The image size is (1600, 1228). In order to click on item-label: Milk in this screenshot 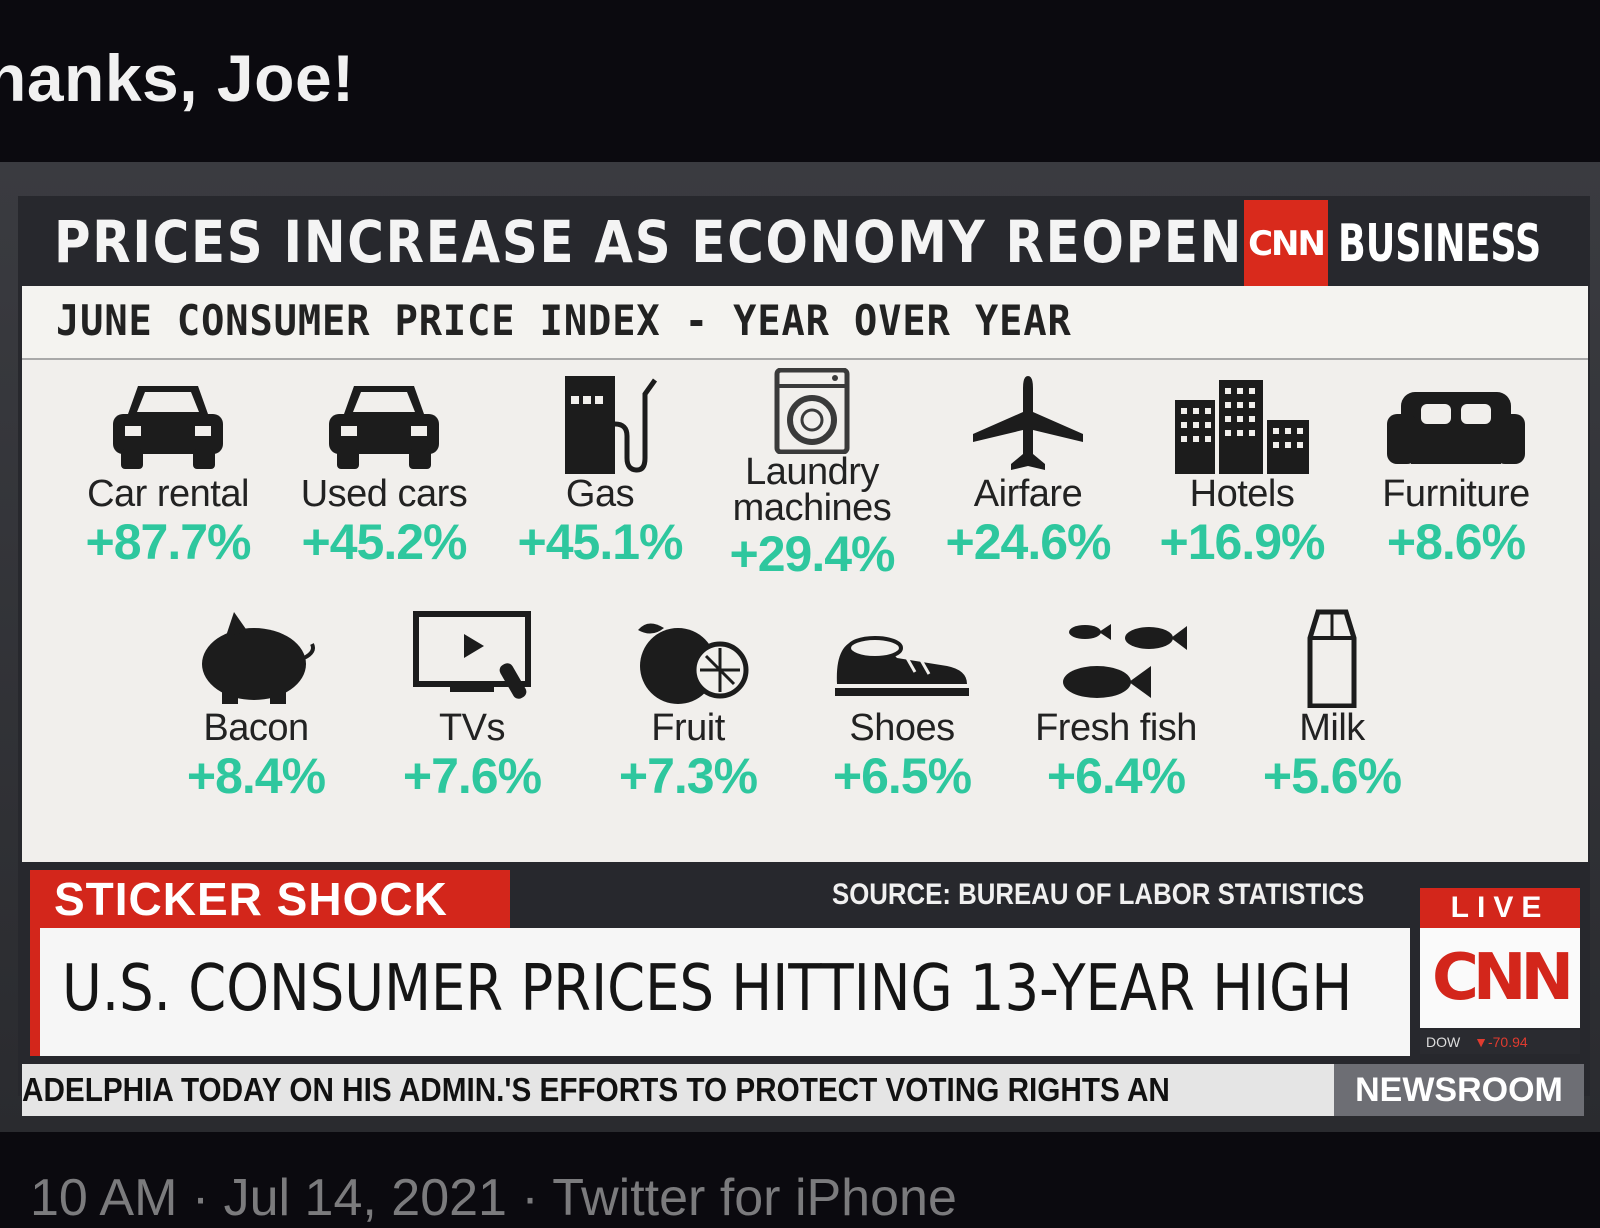, I will do `click(1332, 728)`.